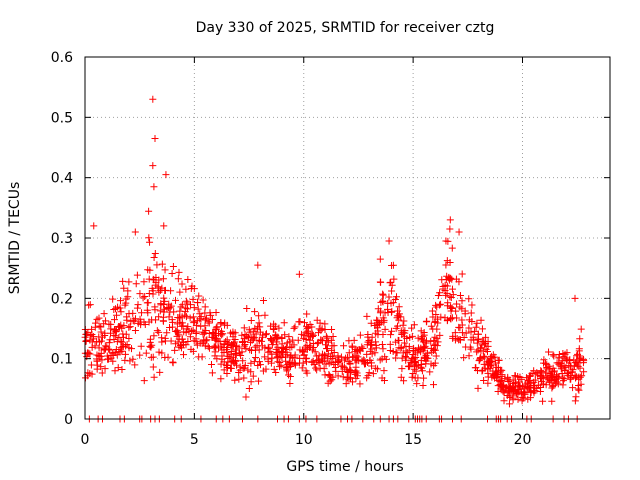  I want to click on x-tick-label: 5, so click(194, 440).